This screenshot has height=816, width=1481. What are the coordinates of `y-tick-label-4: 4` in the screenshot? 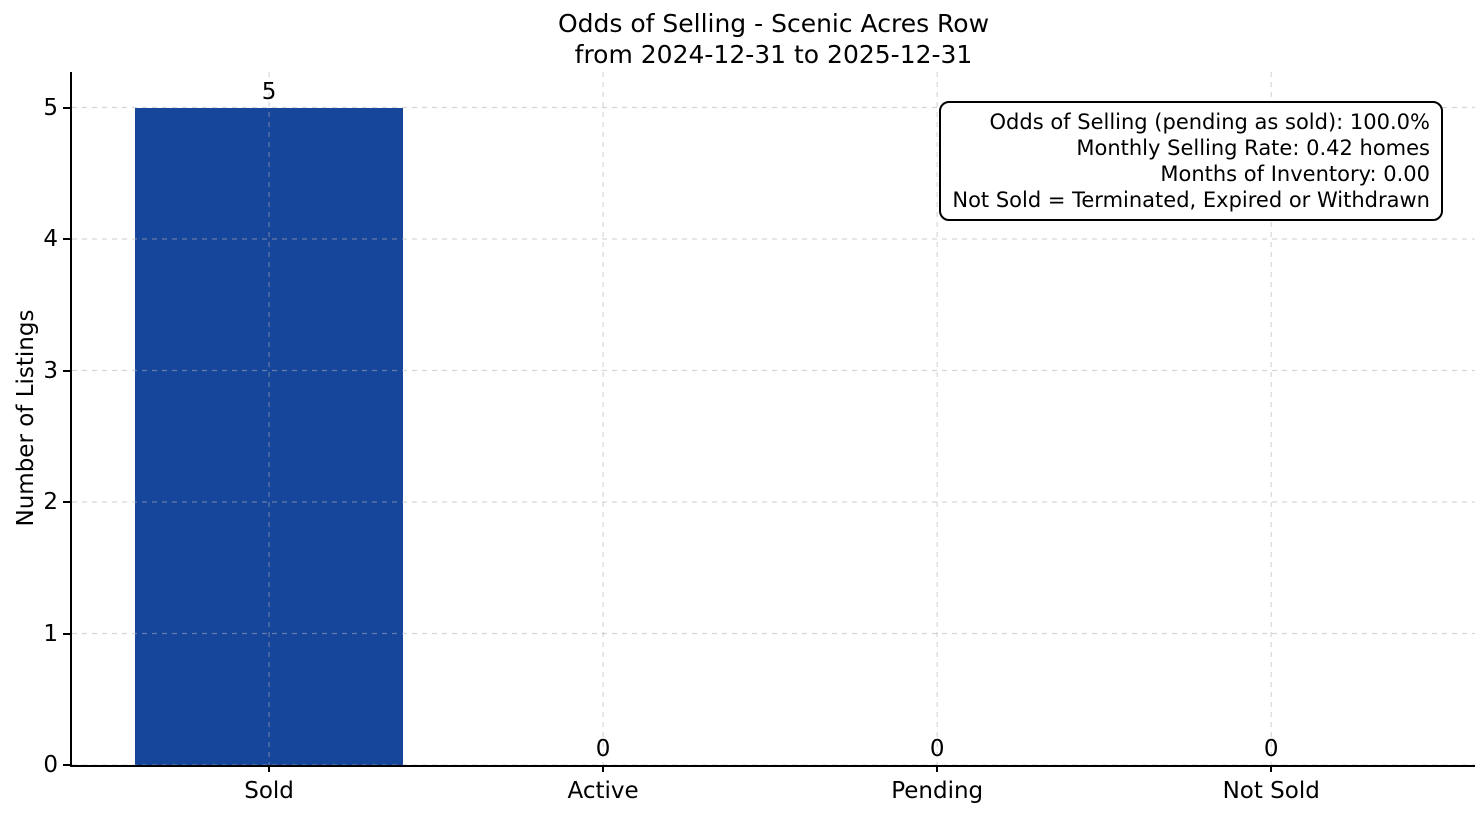 It's located at (50, 239).